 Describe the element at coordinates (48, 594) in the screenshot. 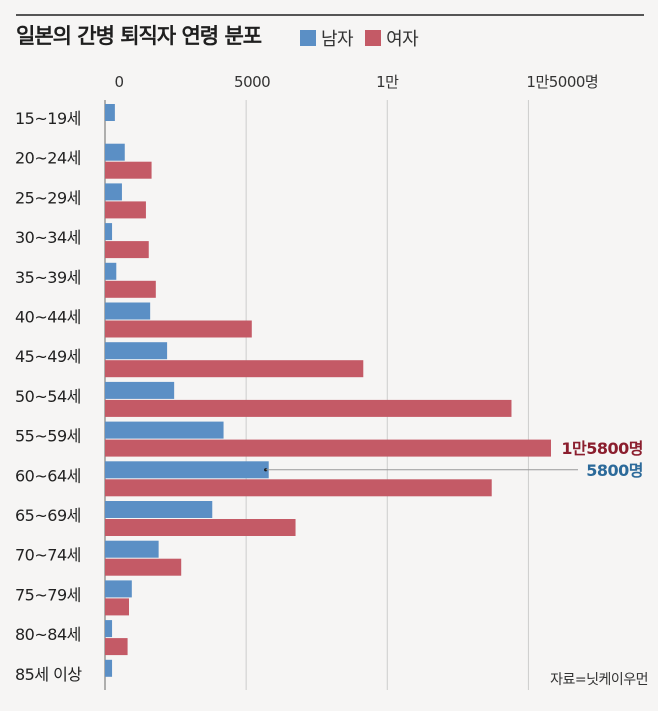

I see `category-label-12: 75~79세` at that location.